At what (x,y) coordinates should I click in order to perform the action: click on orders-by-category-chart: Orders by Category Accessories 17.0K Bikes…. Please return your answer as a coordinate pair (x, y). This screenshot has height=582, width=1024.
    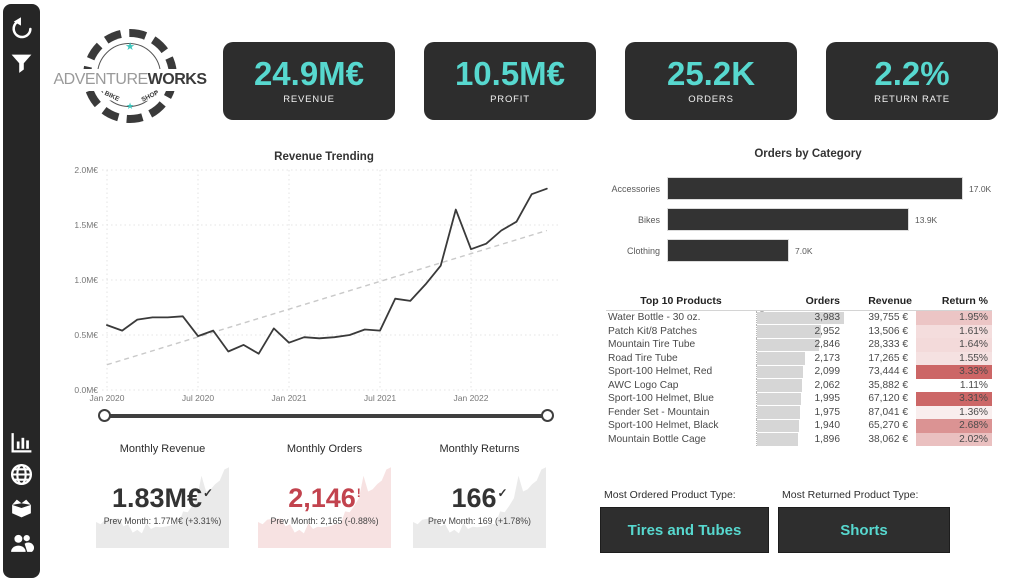
    Looking at the image, I should click on (808, 209).